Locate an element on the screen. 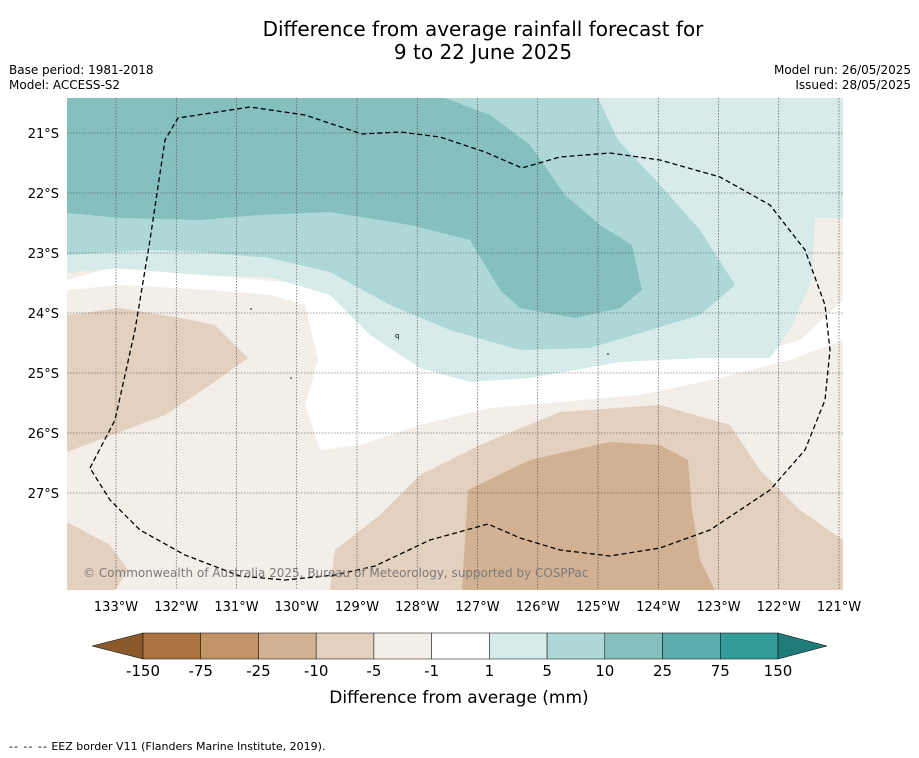 Image resolution: width=919 pixels, height=758 pixels. lon-label: 131°W is located at coordinates (236, 607).